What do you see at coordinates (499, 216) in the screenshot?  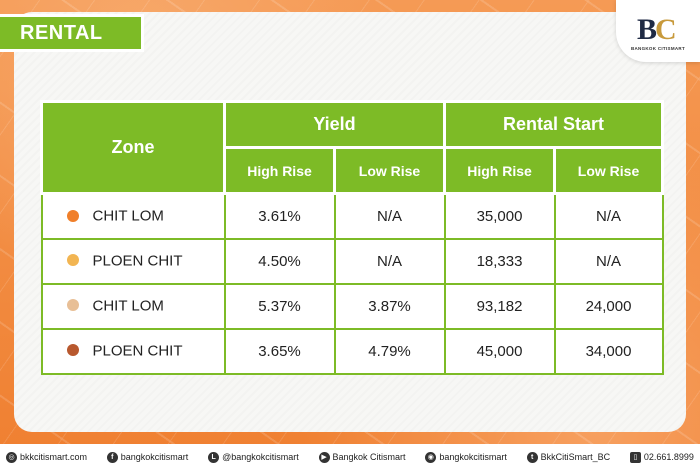 I see `rent-high-rise-value: 35,000` at bounding box center [499, 216].